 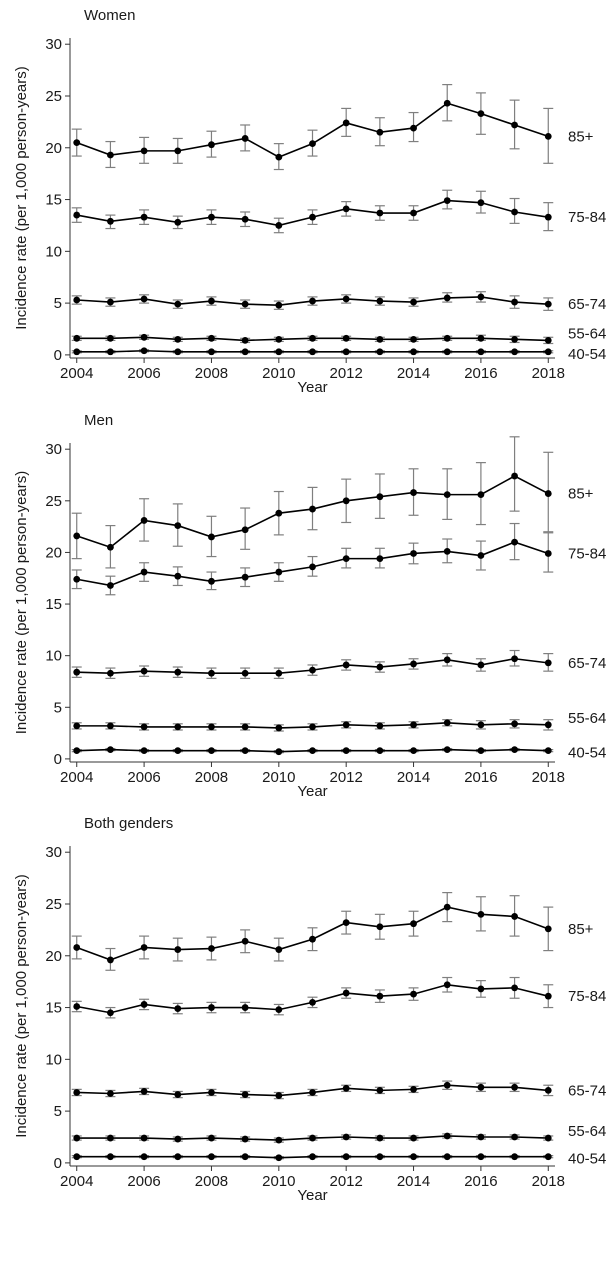 What do you see at coordinates (338, 335) in the screenshot?
I see `series-55-64: 55-64` at bounding box center [338, 335].